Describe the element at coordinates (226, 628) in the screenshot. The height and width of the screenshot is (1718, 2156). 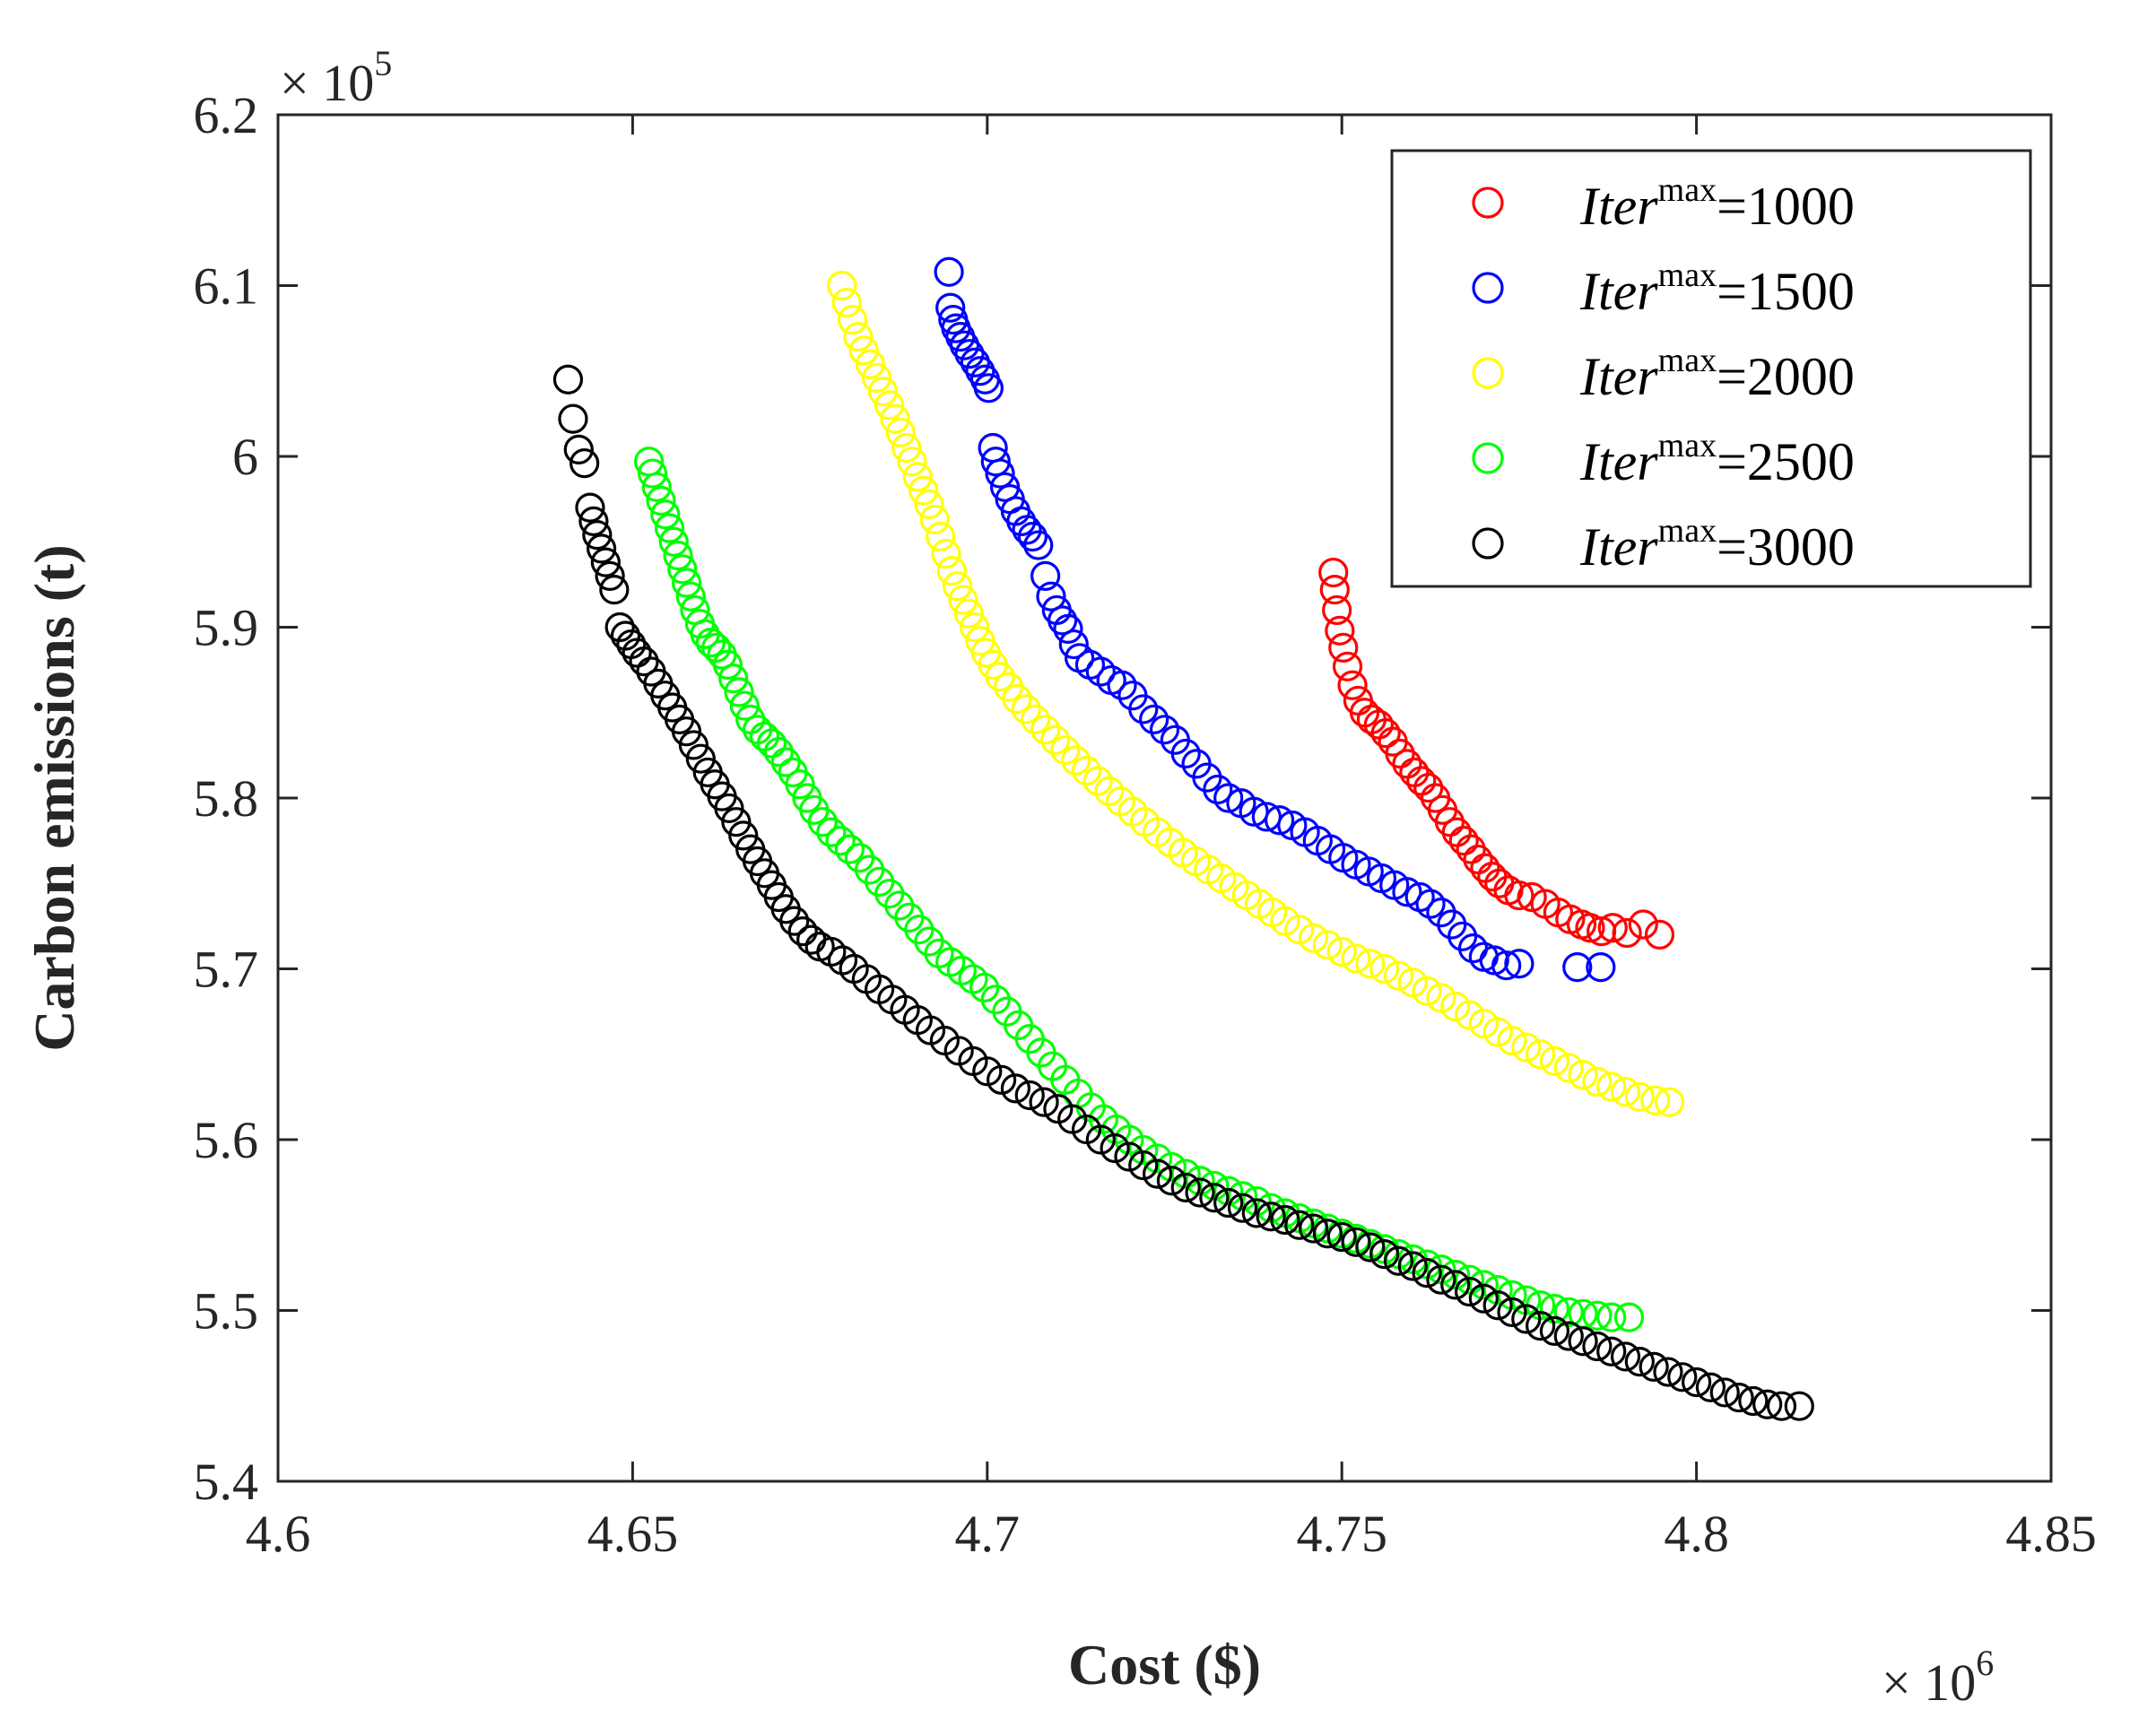
I see `y-tick-label: 5.9` at that location.